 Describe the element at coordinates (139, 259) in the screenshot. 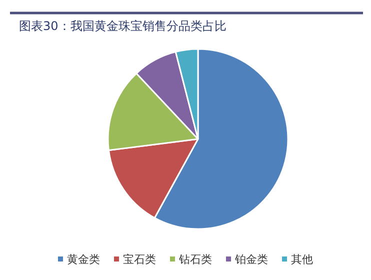

I see `legend-label: 宝石类` at that location.